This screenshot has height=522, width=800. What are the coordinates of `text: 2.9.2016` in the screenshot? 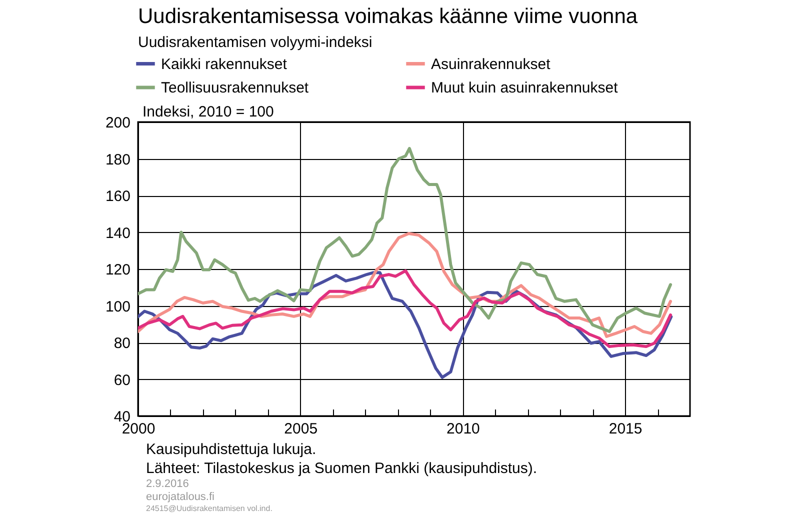 It's located at (168, 484).